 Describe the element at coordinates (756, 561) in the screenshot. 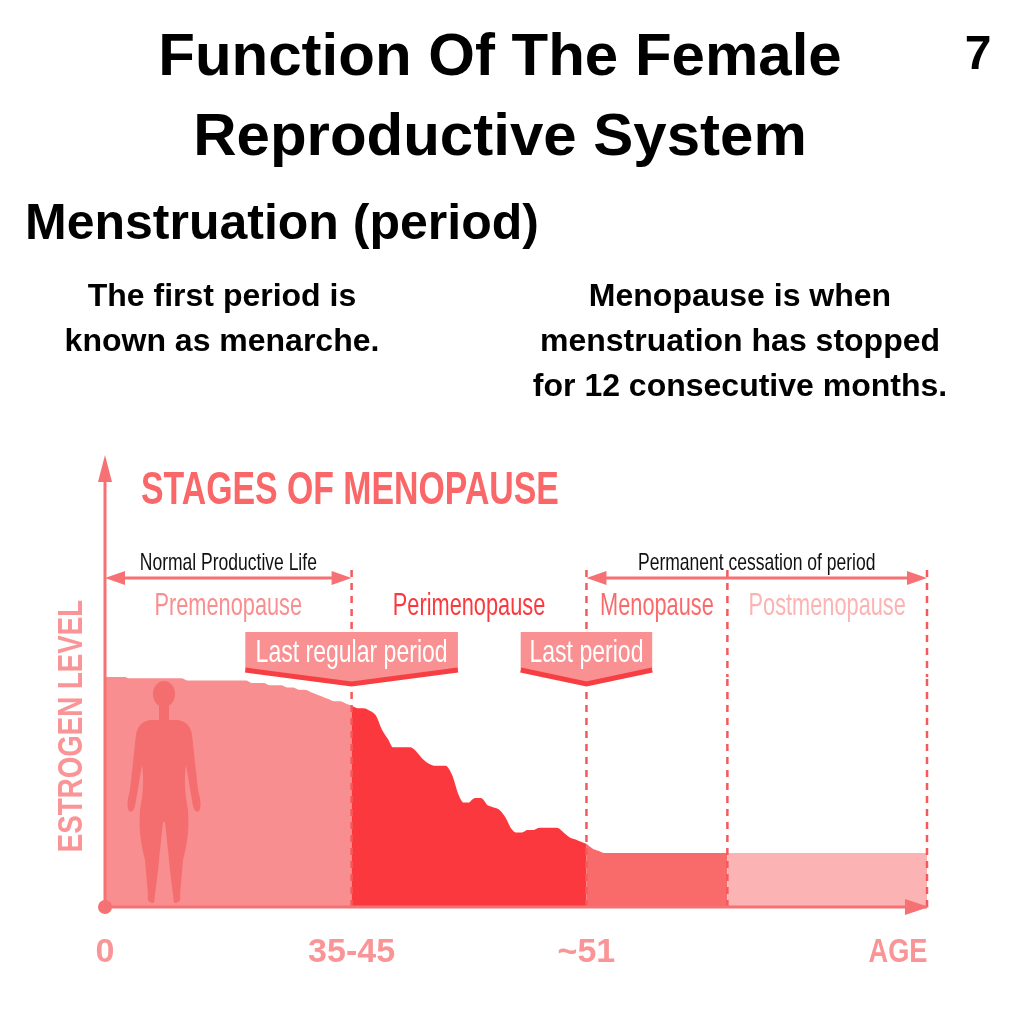

I see `text: Permanent cessation of period` at that location.